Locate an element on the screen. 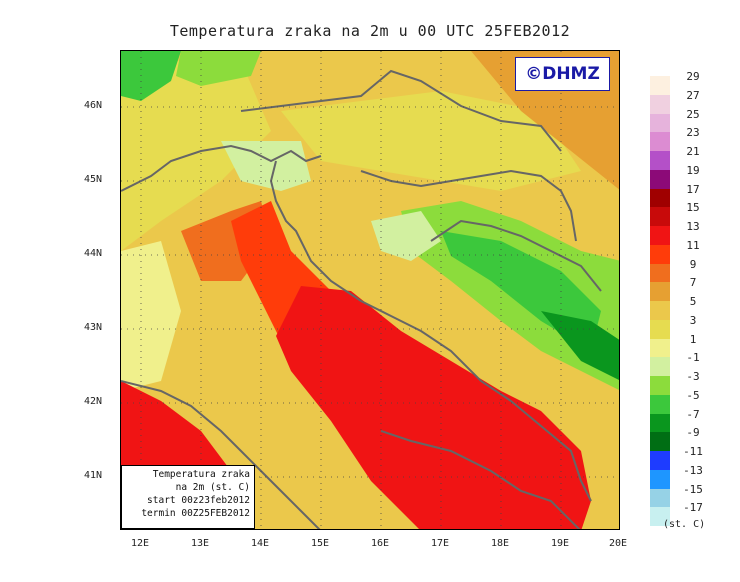  info-line-4: termin 00Z25FEB2012 is located at coordinates (195, 513).